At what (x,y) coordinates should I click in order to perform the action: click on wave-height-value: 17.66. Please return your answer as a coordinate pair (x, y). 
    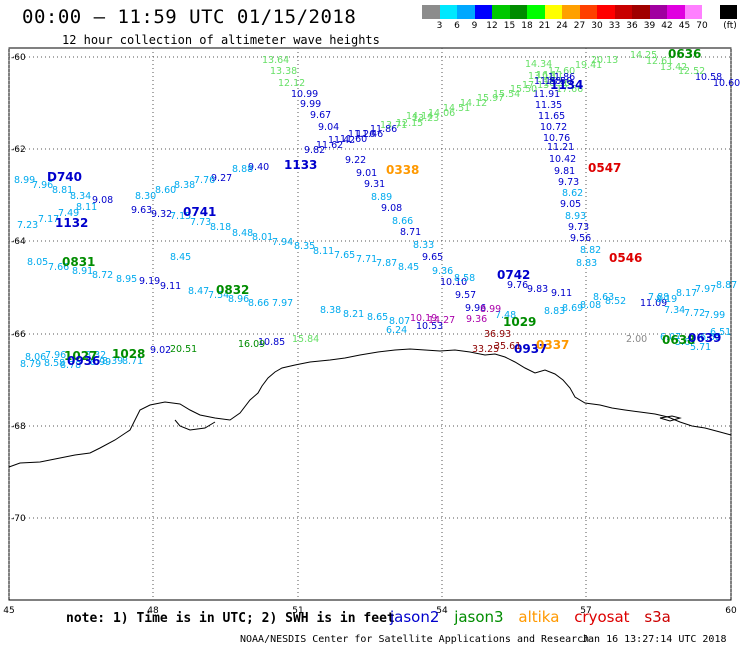
    Looking at the image, I should click on (569, 89).